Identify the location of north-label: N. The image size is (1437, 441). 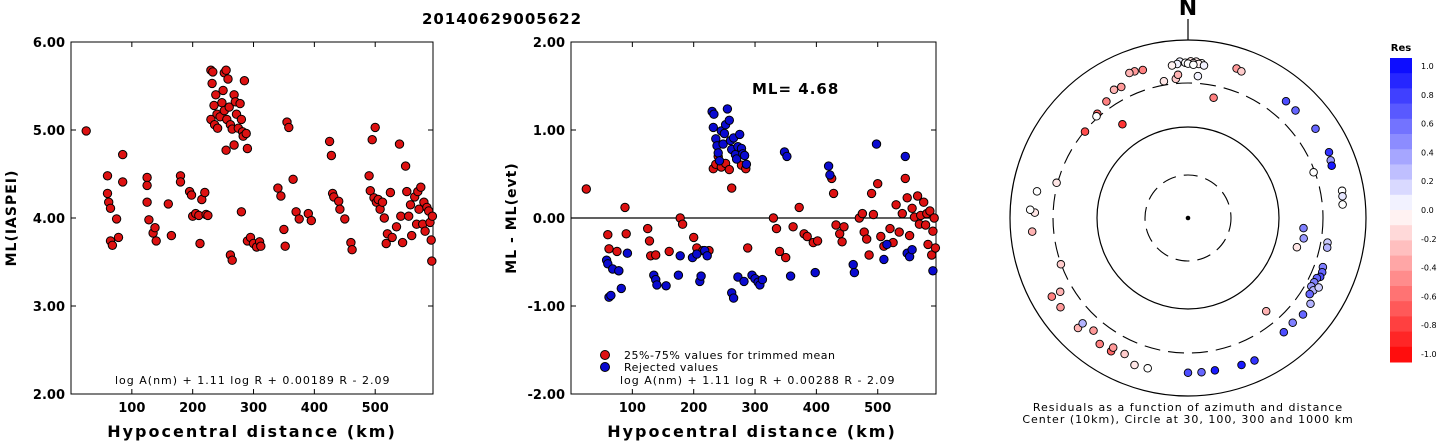
(1188, 10).